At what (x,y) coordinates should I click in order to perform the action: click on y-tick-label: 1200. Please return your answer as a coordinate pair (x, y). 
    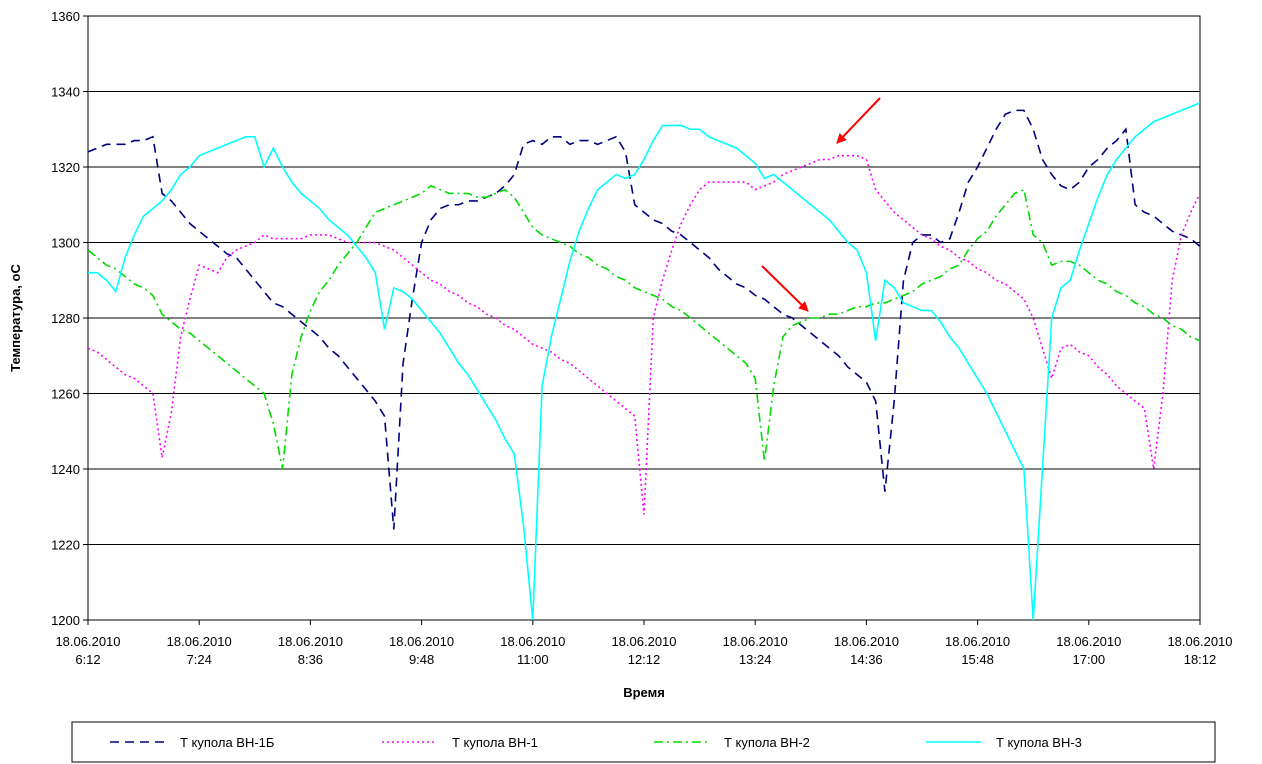
    Looking at the image, I should click on (65, 620).